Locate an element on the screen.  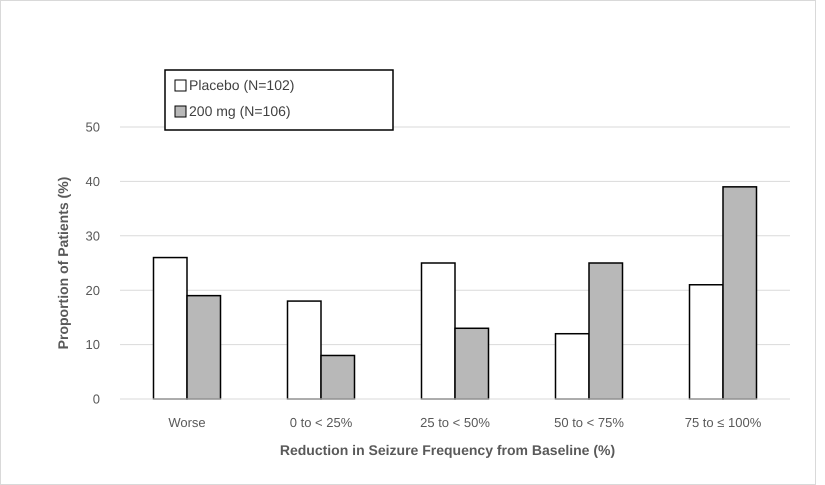
legend-label: 200 mg (N=106) is located at coordinates (240, 111).